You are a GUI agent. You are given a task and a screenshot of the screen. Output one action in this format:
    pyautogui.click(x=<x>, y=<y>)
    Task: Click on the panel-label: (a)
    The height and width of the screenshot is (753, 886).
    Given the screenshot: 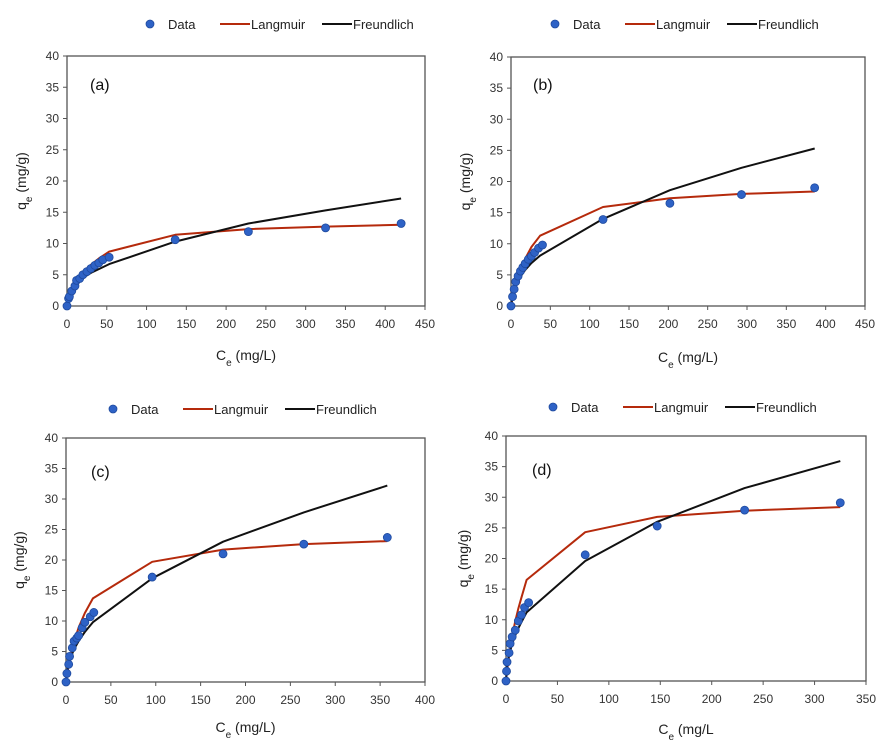 What is the action you would take?
    pyautogui.click(x=100, y=85)
    